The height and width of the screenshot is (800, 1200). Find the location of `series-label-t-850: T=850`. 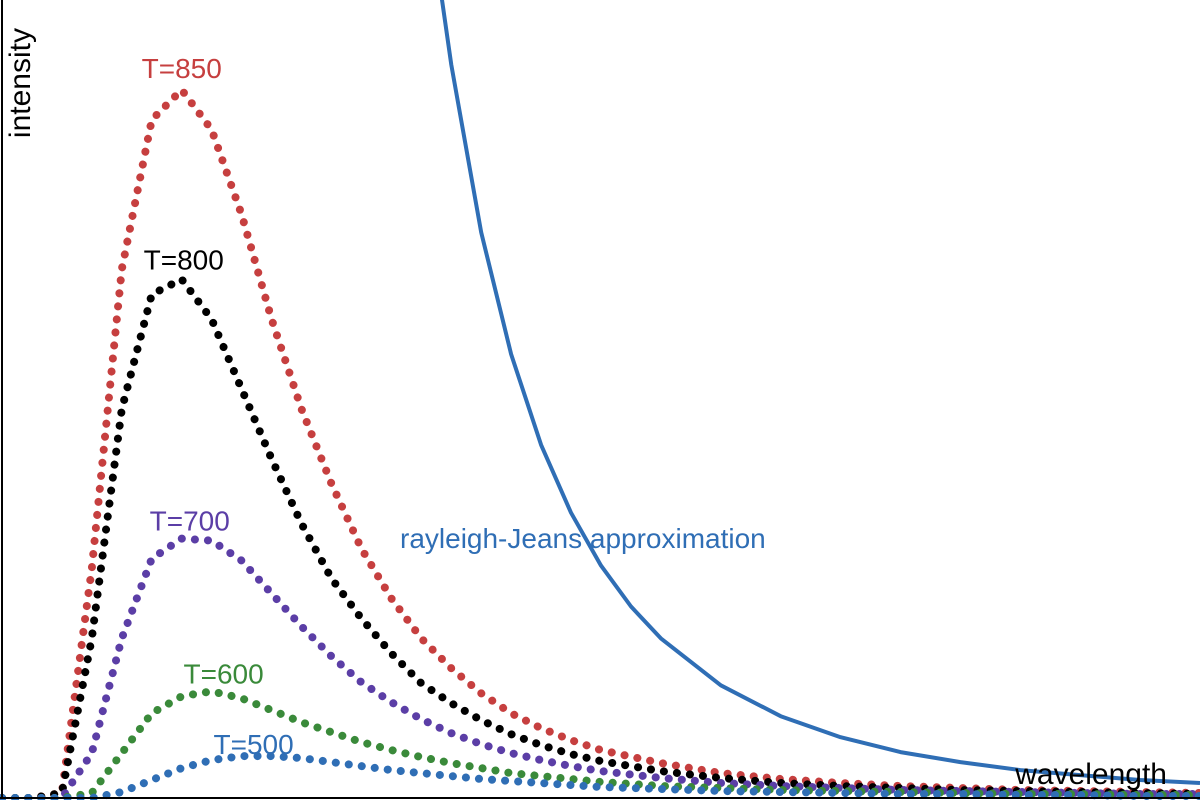

series-label-t-850: T=850 is located at coordinates (182, 68).